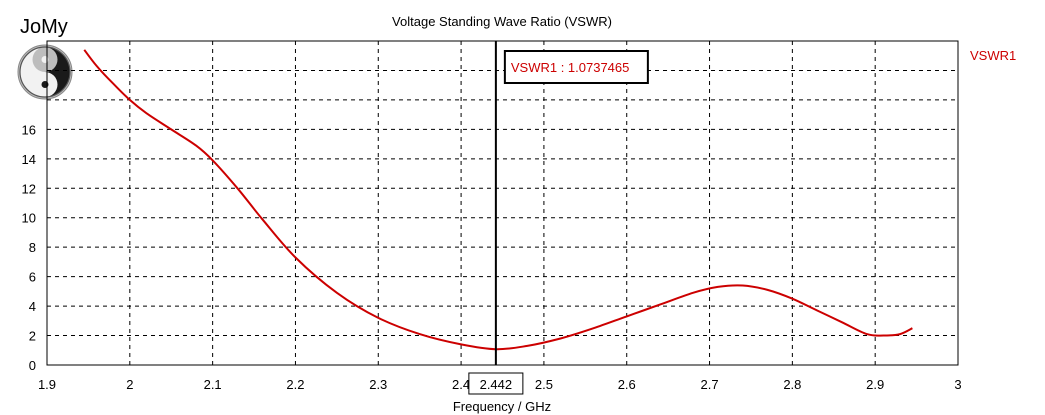 This screenshot has width=1045, height=415. I want to click on x-axis-label: Frequency / GHz, so click(502, 406).